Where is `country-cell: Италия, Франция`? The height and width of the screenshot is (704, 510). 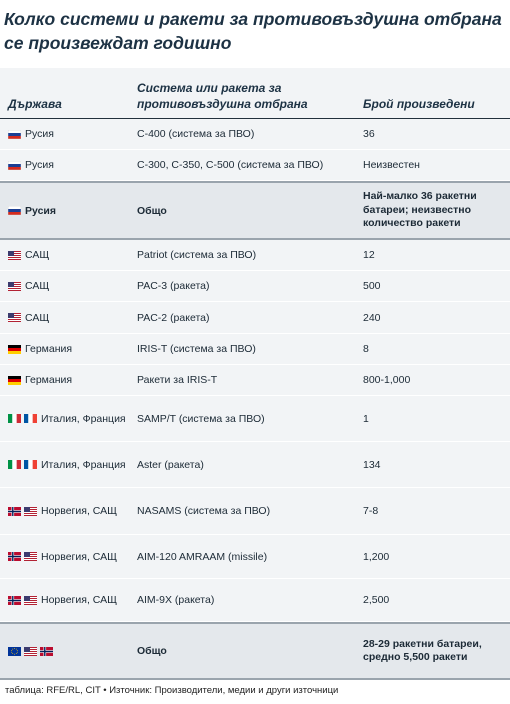 country-cell: Италия, Франция is located at coordinates (69, 464).